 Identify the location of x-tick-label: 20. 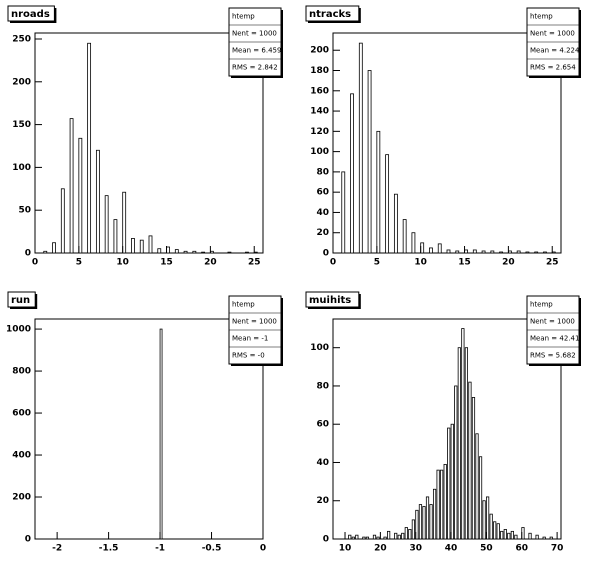
(380, 549).